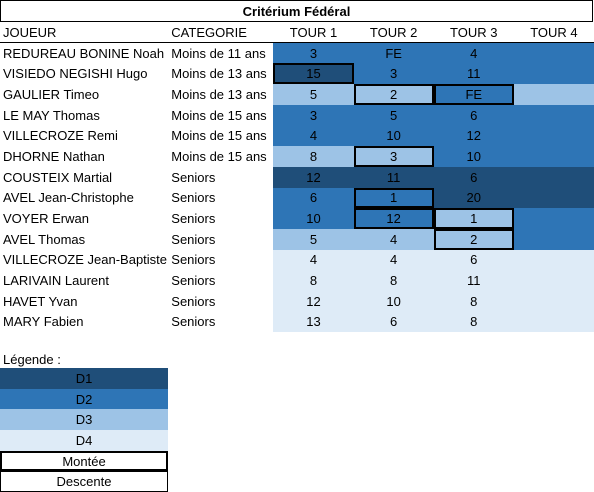  I want to click on tour-2-cell: 1, so click(393, 198).